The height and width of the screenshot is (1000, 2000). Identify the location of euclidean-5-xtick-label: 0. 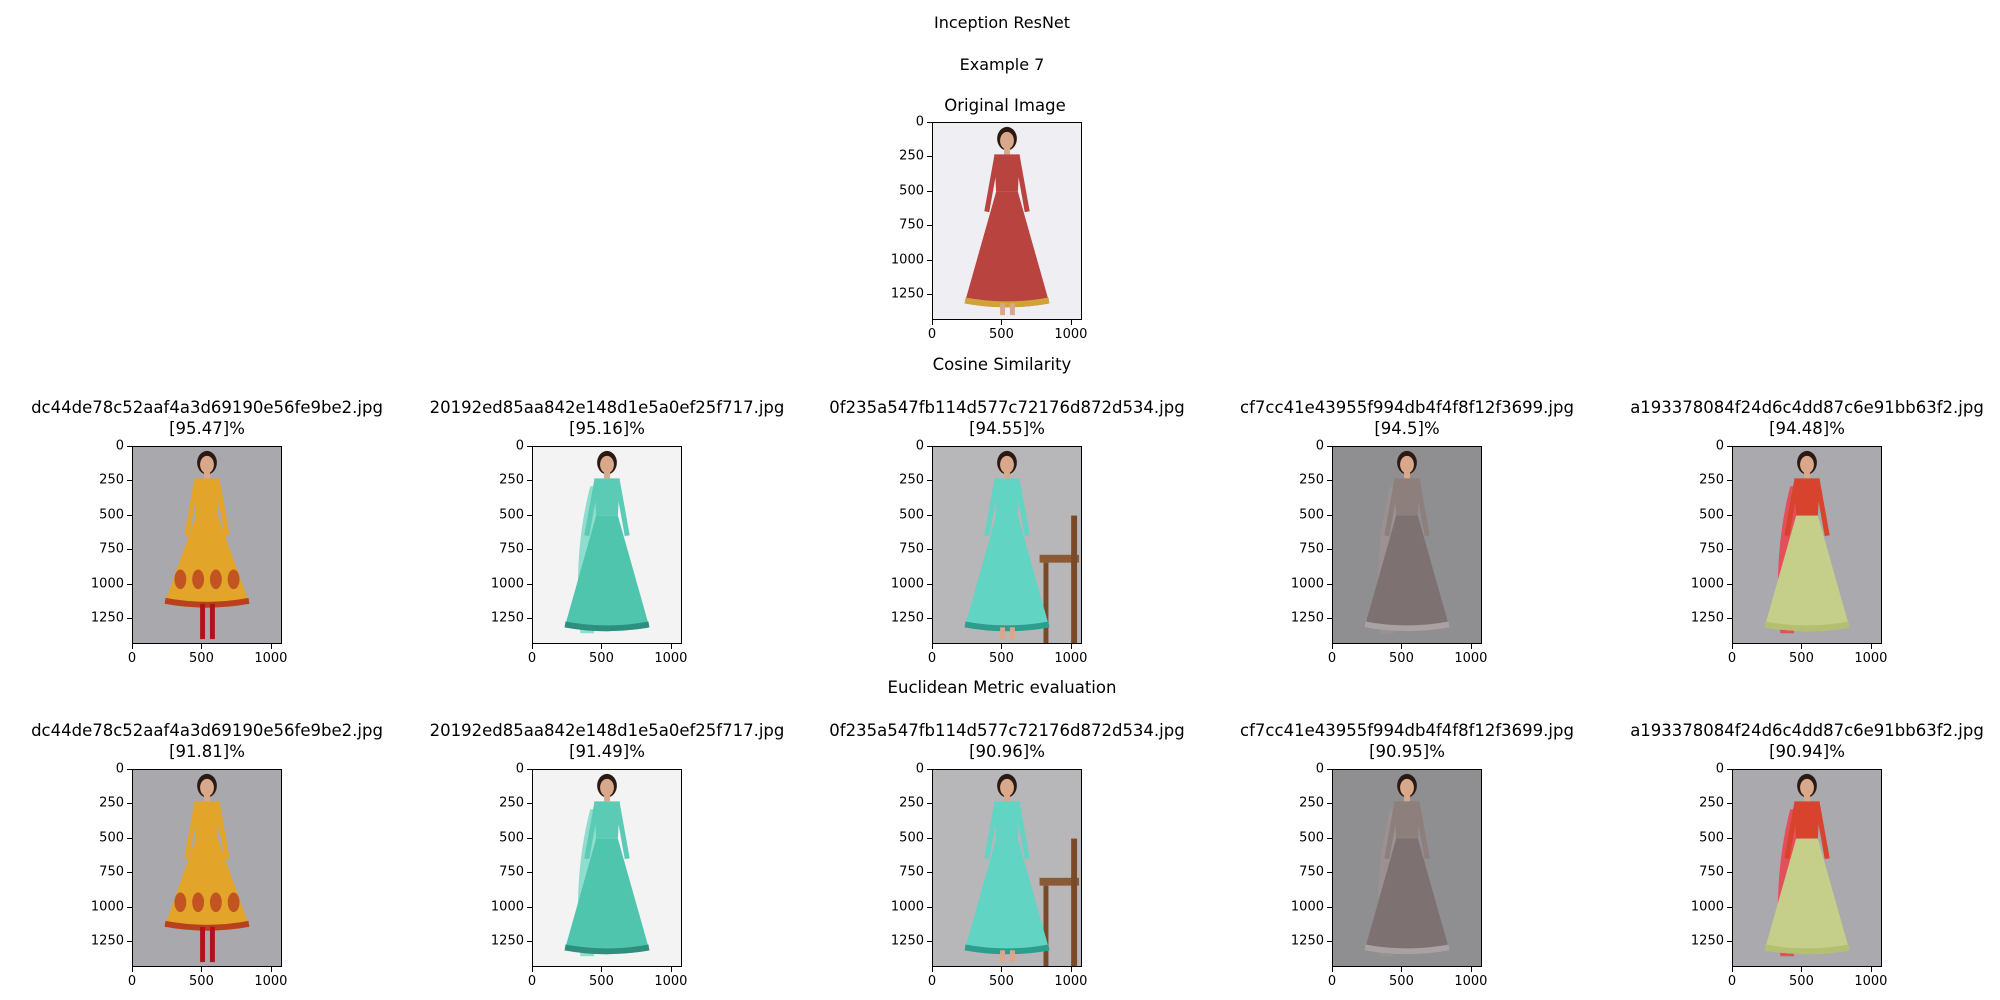
(1732, 981).